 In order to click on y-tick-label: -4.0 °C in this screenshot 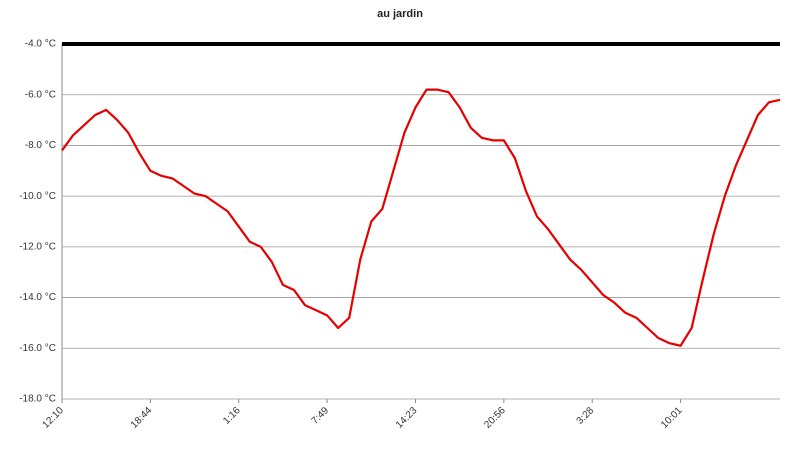, I will do `click(40, 44)`.